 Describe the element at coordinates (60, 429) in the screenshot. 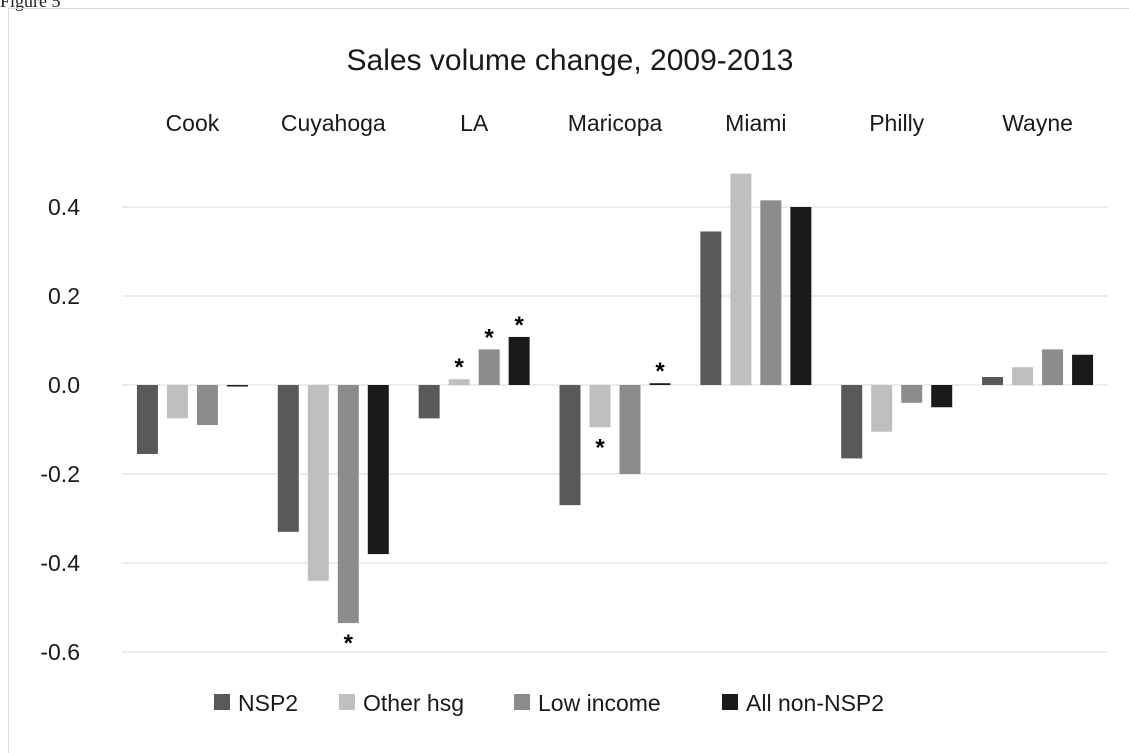

I see `y-axis-ticks: -0.6 -0.4 -0.2 0.0 0.2 0.4` at that location.